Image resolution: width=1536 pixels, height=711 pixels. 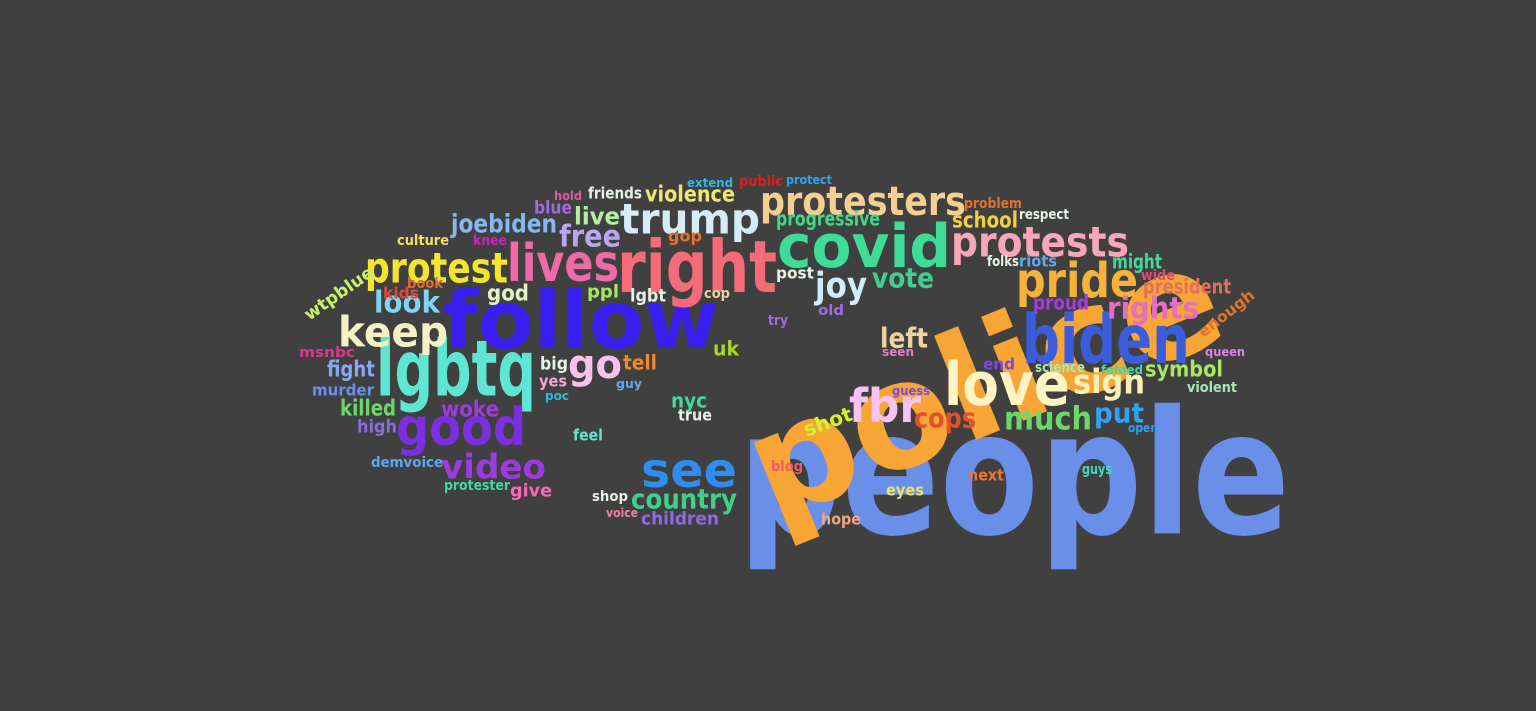 What do you see at coordinates (685, 237) in the screenshot?
I see `word-gop: gop` at bounding box center [685, 237].